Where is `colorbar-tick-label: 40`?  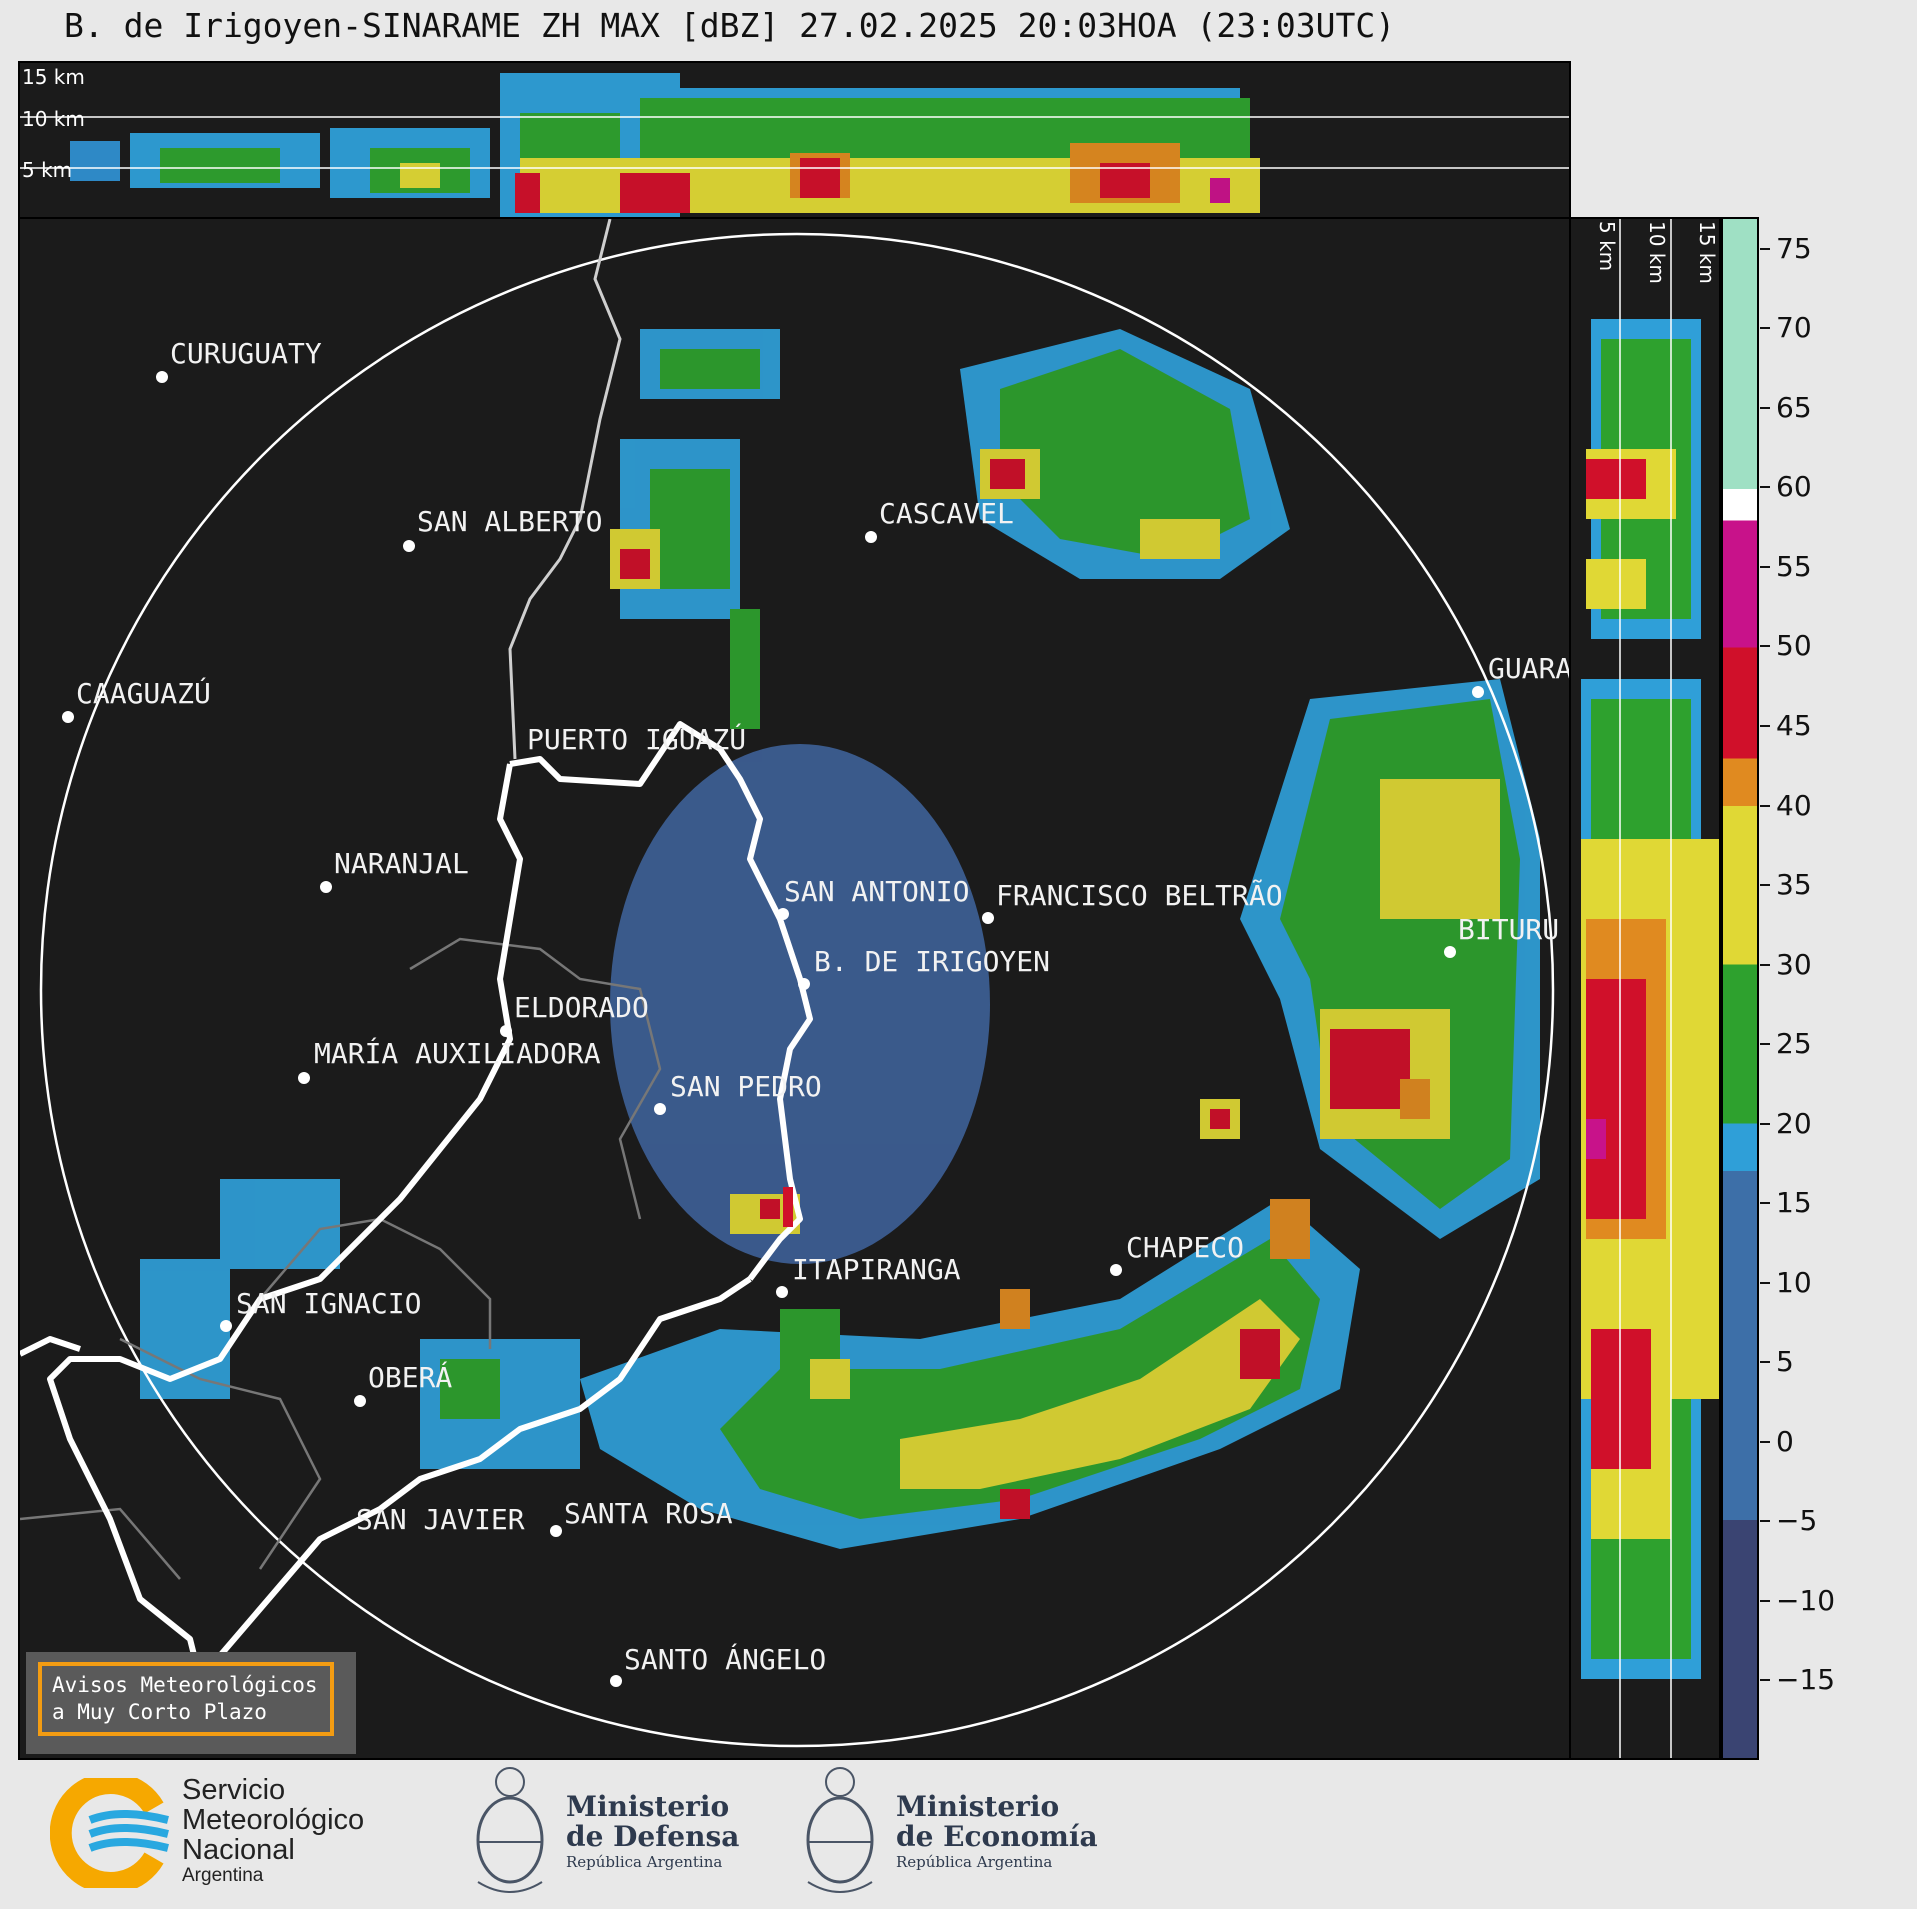
colorbar-tick-label: 40 is located at coordinates (1794, 805).